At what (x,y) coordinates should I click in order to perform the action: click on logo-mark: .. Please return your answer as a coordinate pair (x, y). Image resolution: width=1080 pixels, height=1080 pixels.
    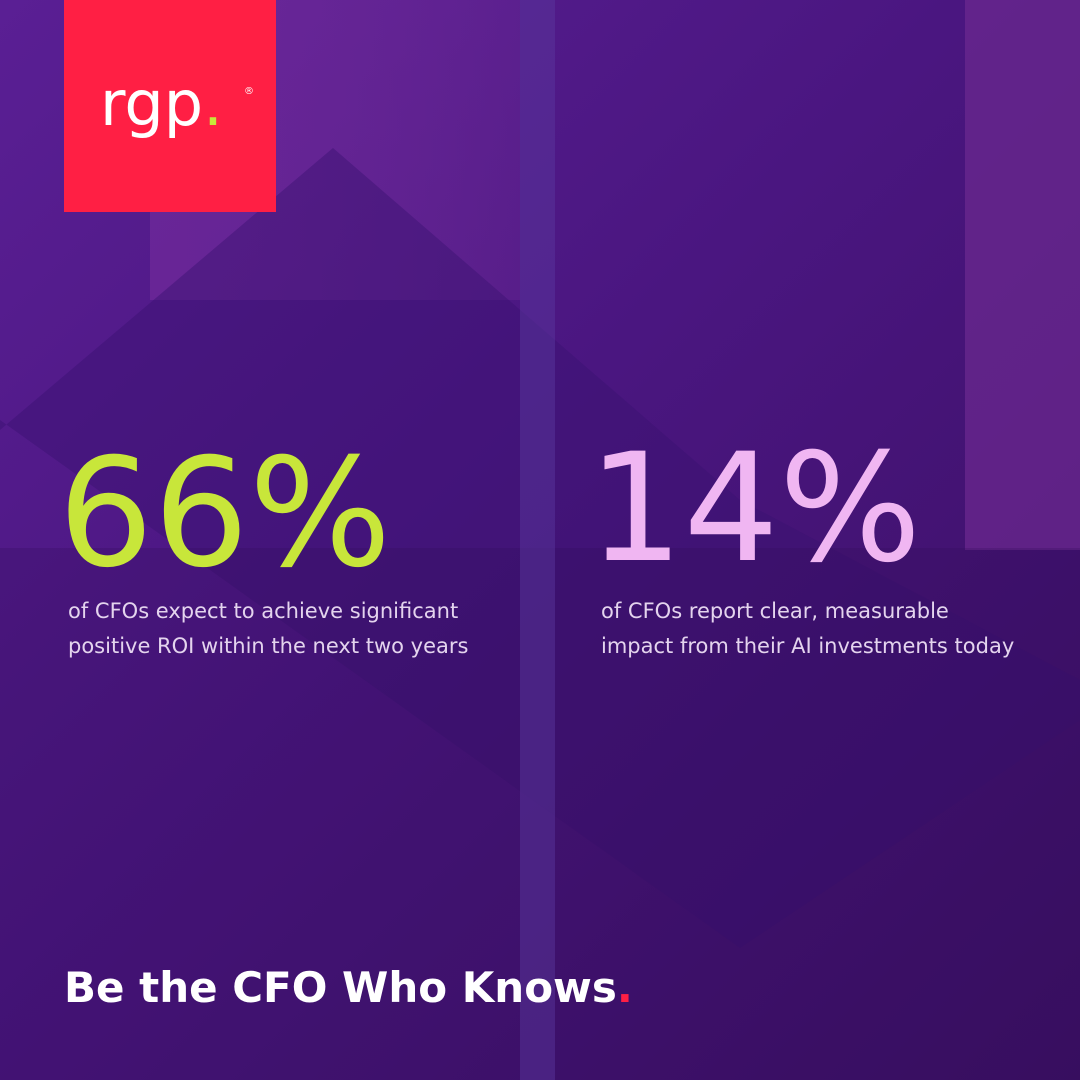
    Looking at the image, I should click on (213, 103).